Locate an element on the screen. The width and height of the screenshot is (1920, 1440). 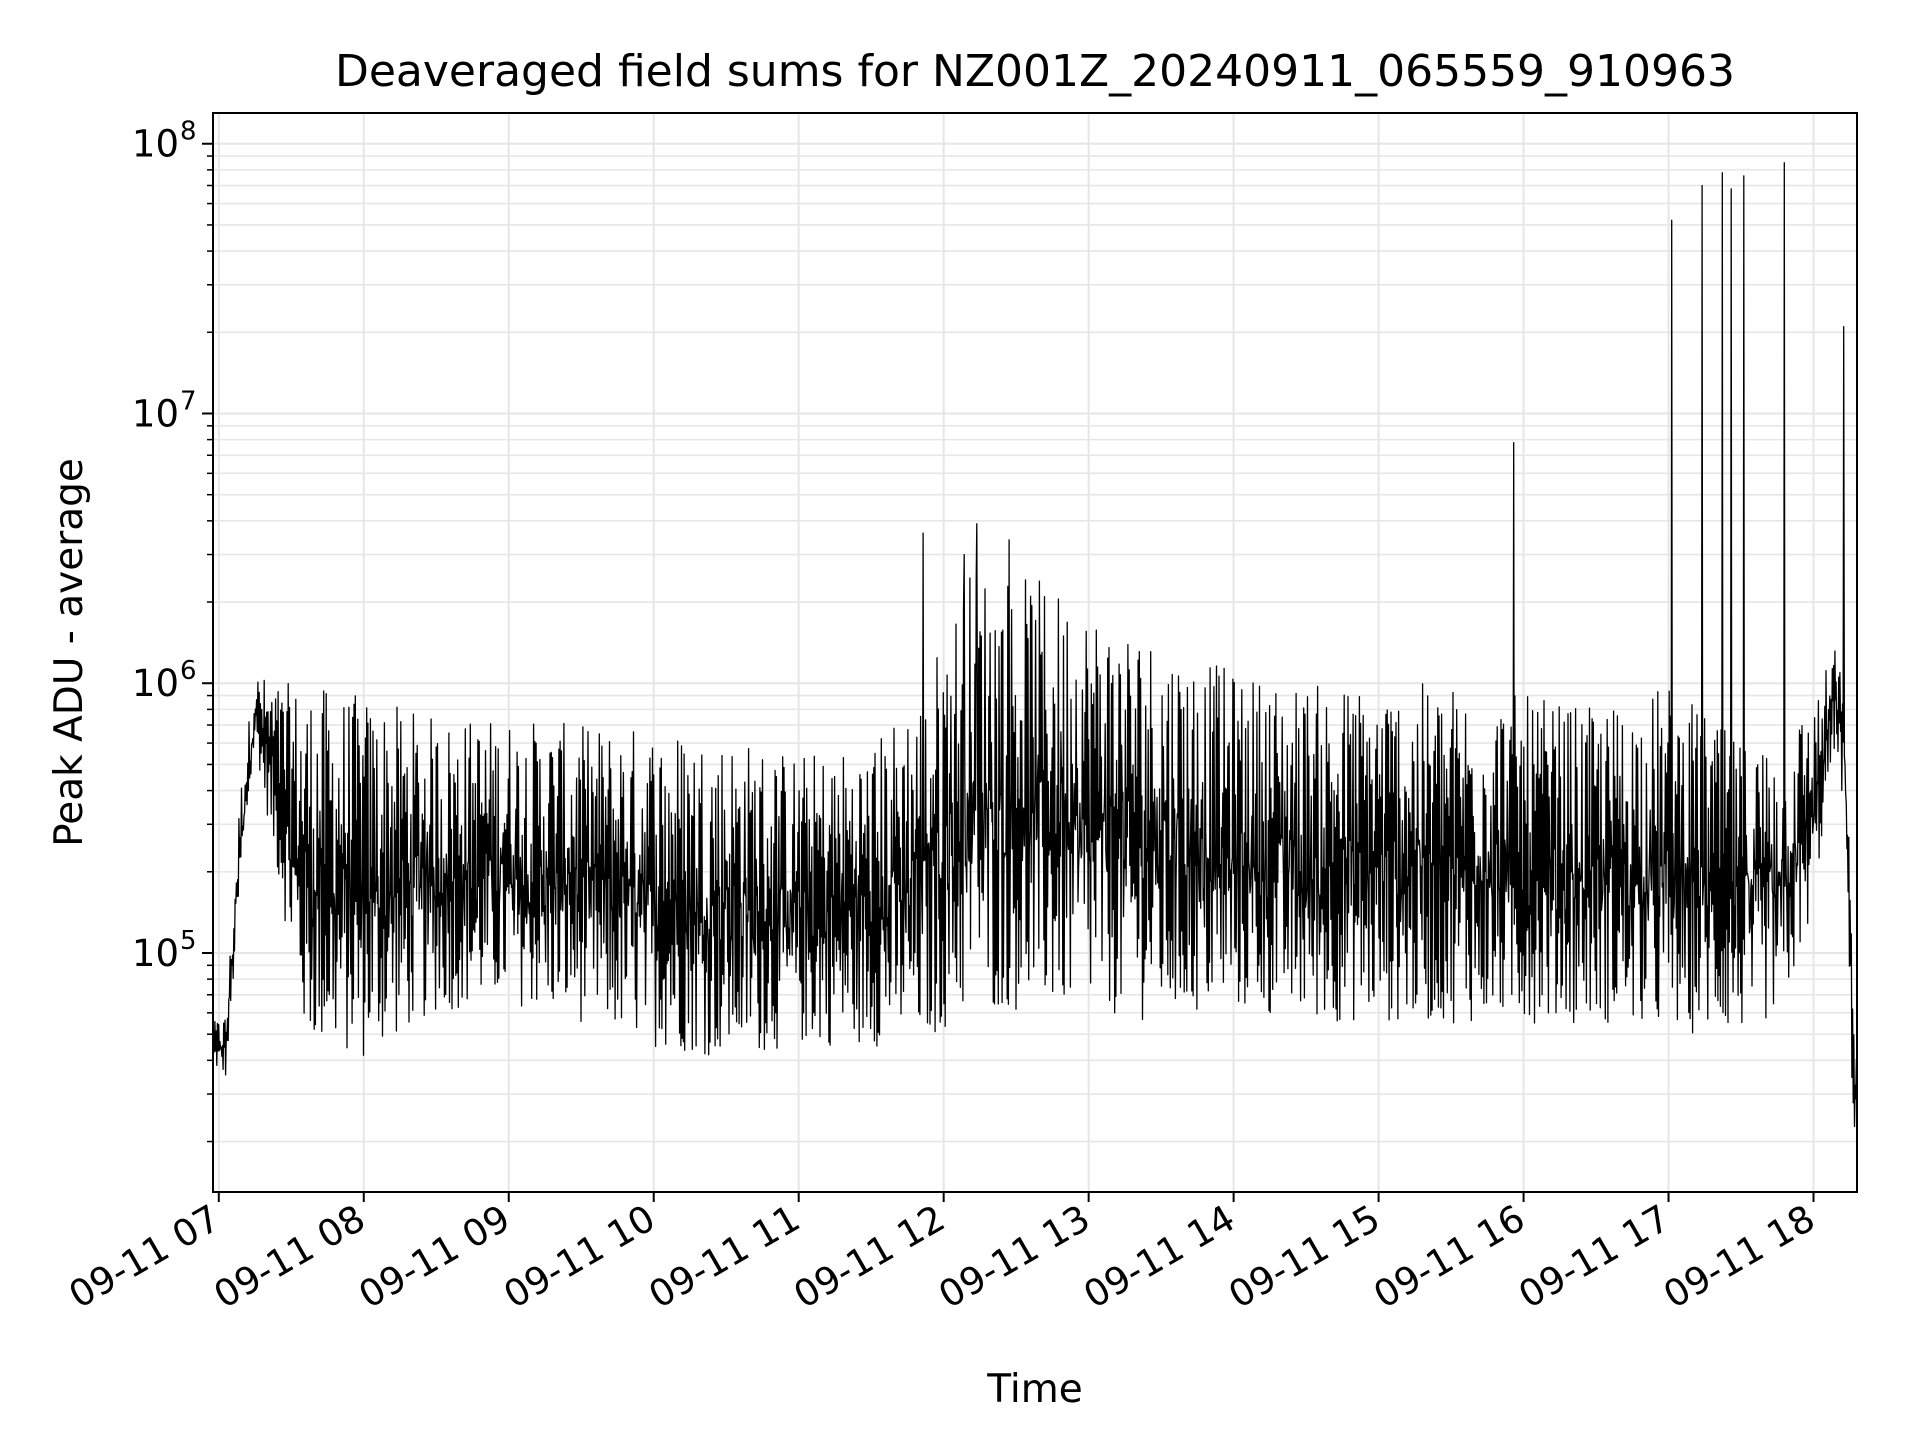
y-tick-exponent: 8 is located at coordinates (188, 132).